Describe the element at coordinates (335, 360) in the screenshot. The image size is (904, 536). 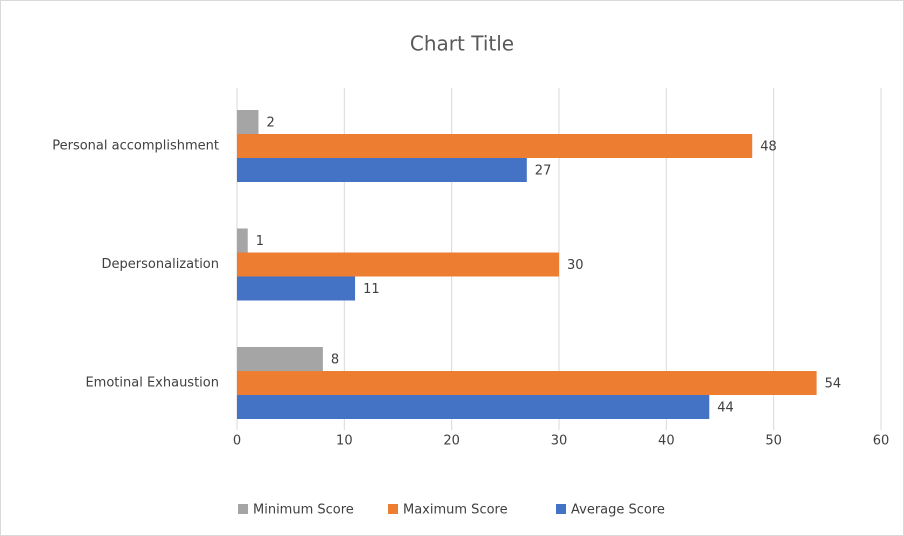
I see `data-label: 8` at that location.